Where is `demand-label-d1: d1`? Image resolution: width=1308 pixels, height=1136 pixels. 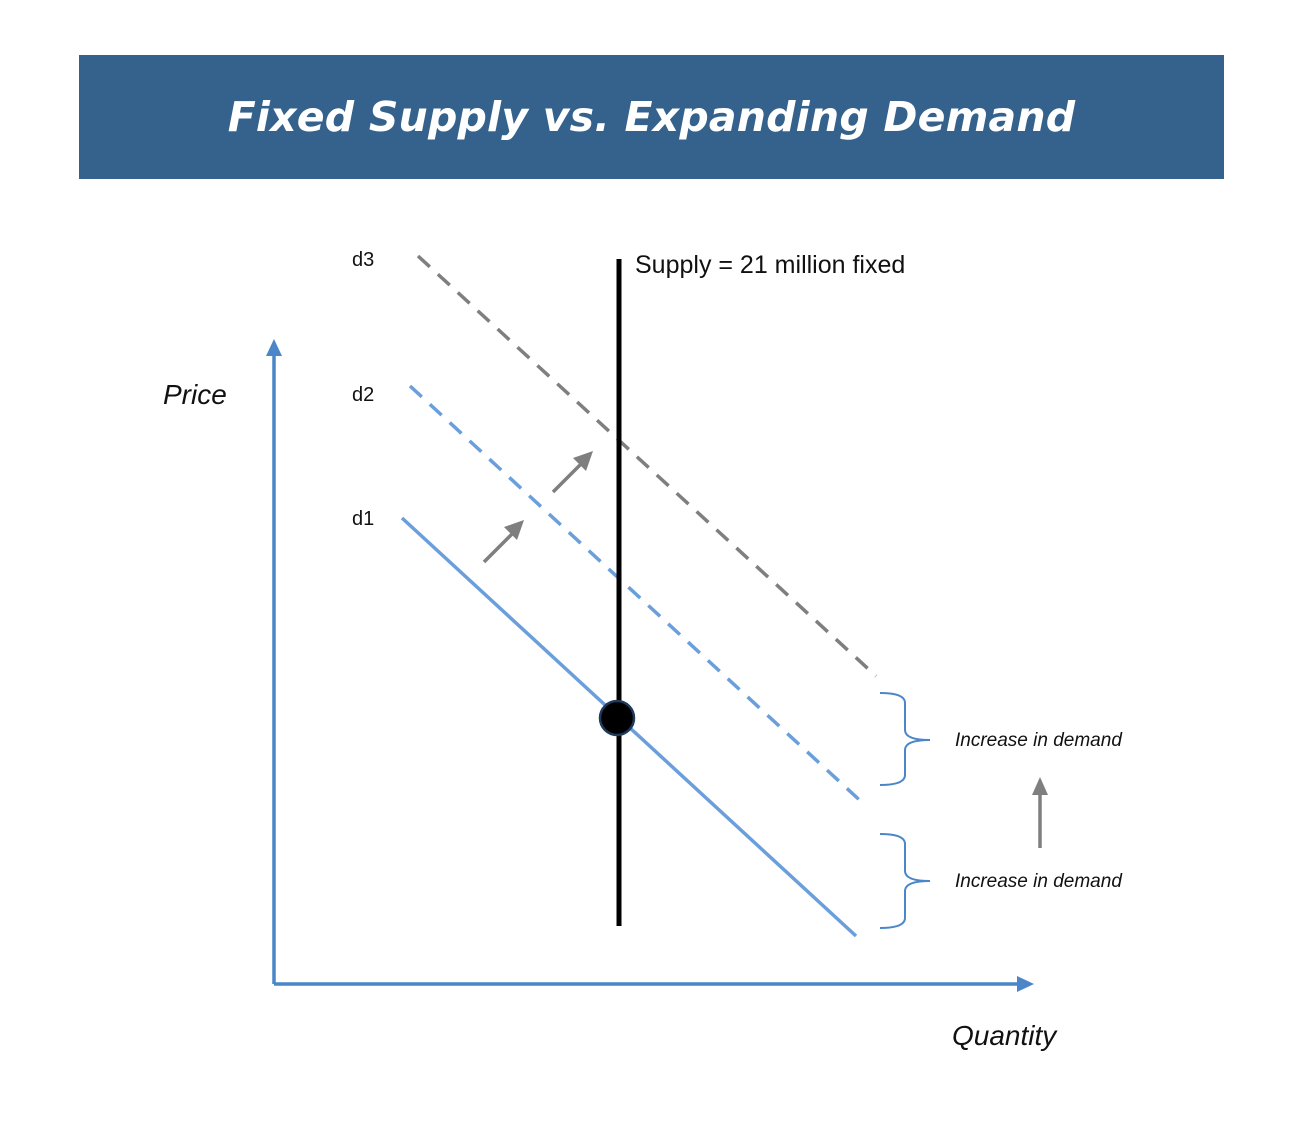
demand-label-d1: d1 is located at coordinates (363, 519).